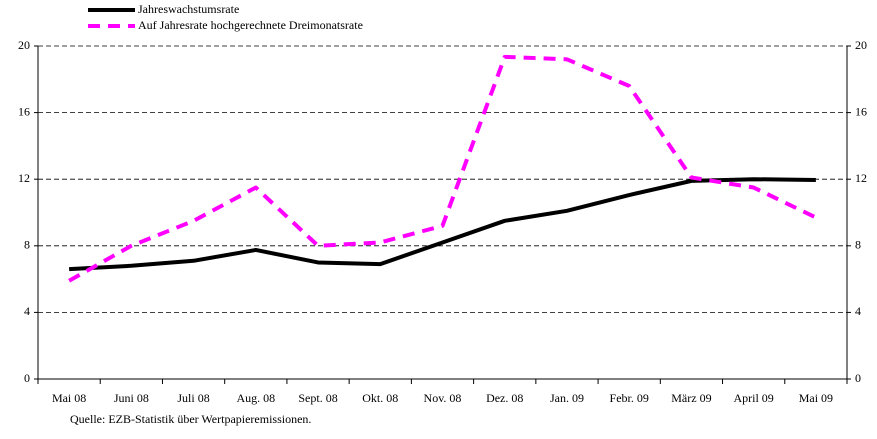 This screenshot has width=877, height=439. Describe the element at coordinates (858, 245) in the screenshot. I see `y2-tick-label: 8` at that location.